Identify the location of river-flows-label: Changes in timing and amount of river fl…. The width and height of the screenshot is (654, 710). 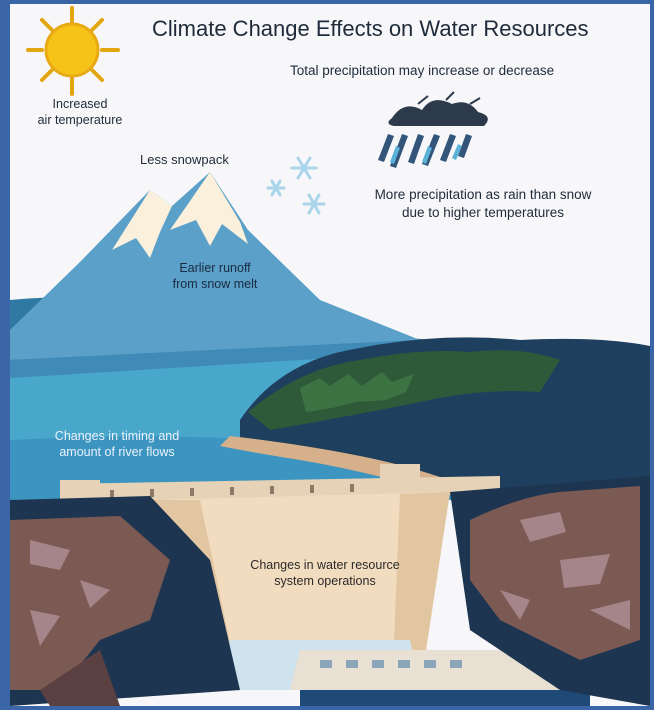
(117, 444).